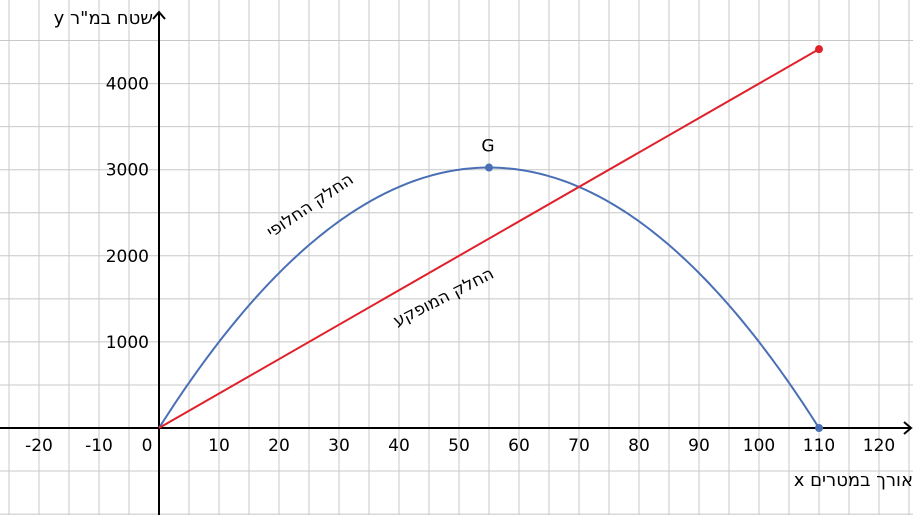 The width and height of the screenshot is (913, 515). What do you see at coordinates (853, 480) in the screenshot?
I see `x-axis-label: x אורך במטרים` at bounding box center [853, 480].